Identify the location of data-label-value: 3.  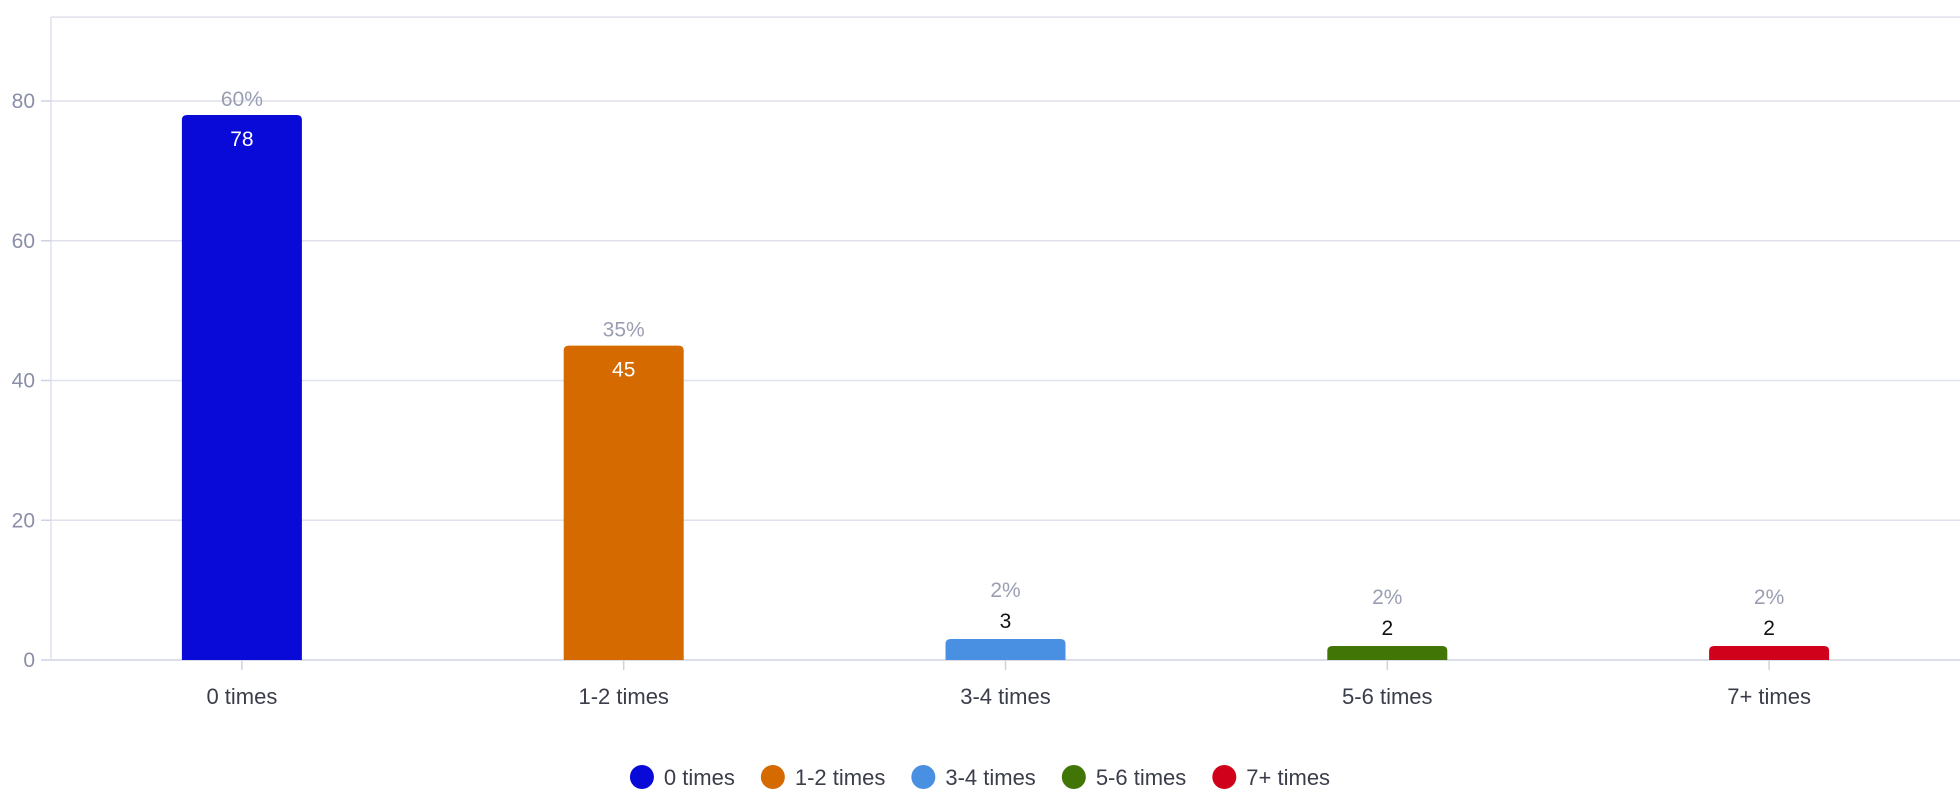
(1006, 621).